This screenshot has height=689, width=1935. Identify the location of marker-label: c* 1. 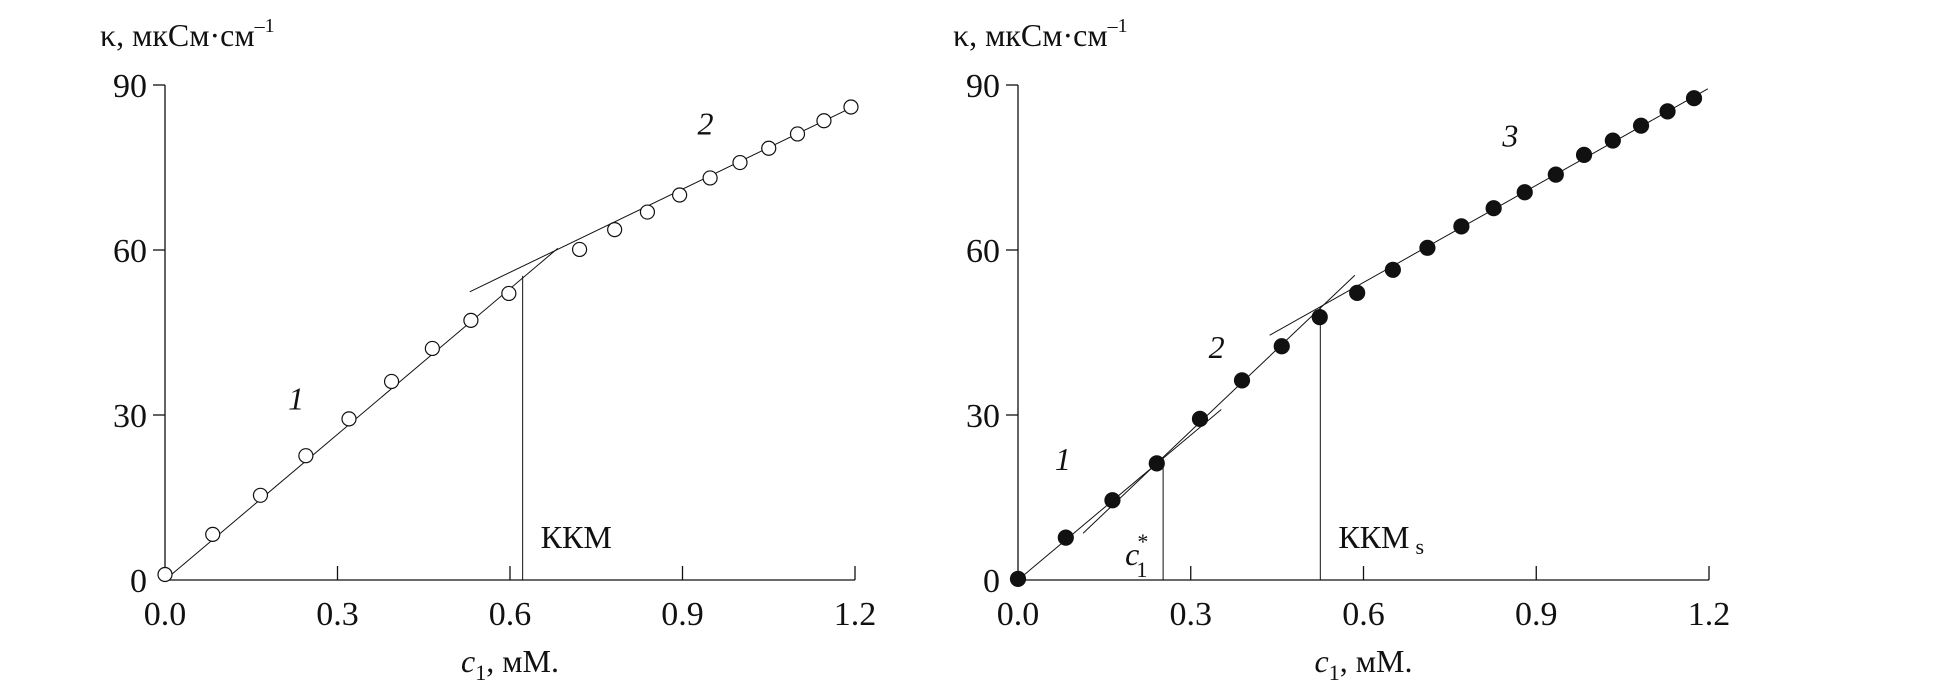
(1136, 555).